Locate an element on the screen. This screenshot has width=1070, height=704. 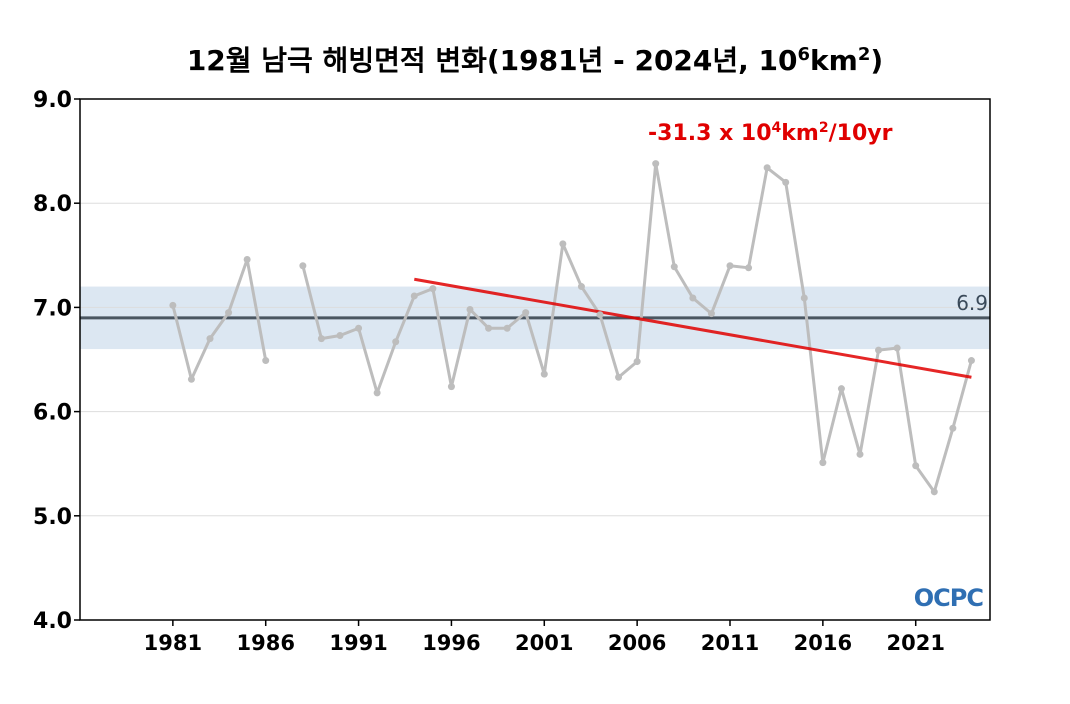
trend-line is located at coordinates (693, 328).